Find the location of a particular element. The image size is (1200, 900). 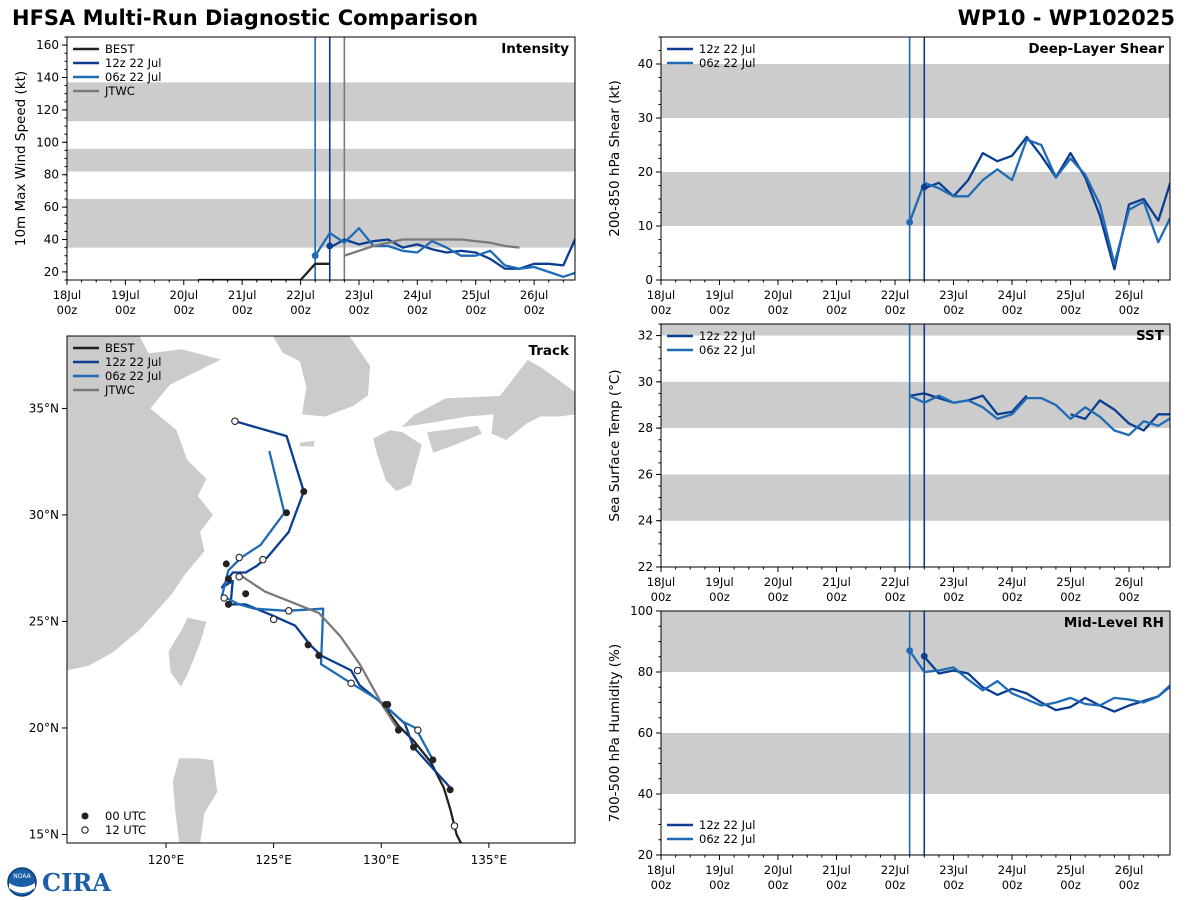

intensity-series-best is located at coordinates (264, 271).